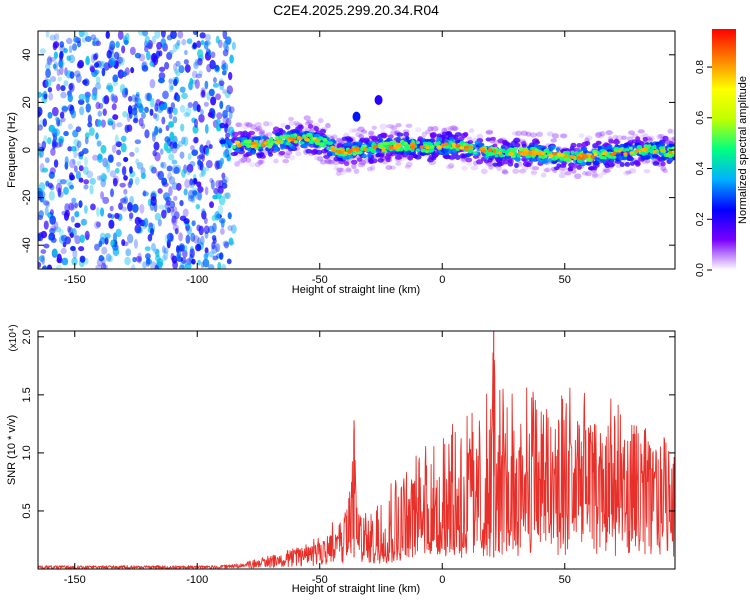  I want to click on spectrogram-x-tick-label: -100, so click(197, 280).